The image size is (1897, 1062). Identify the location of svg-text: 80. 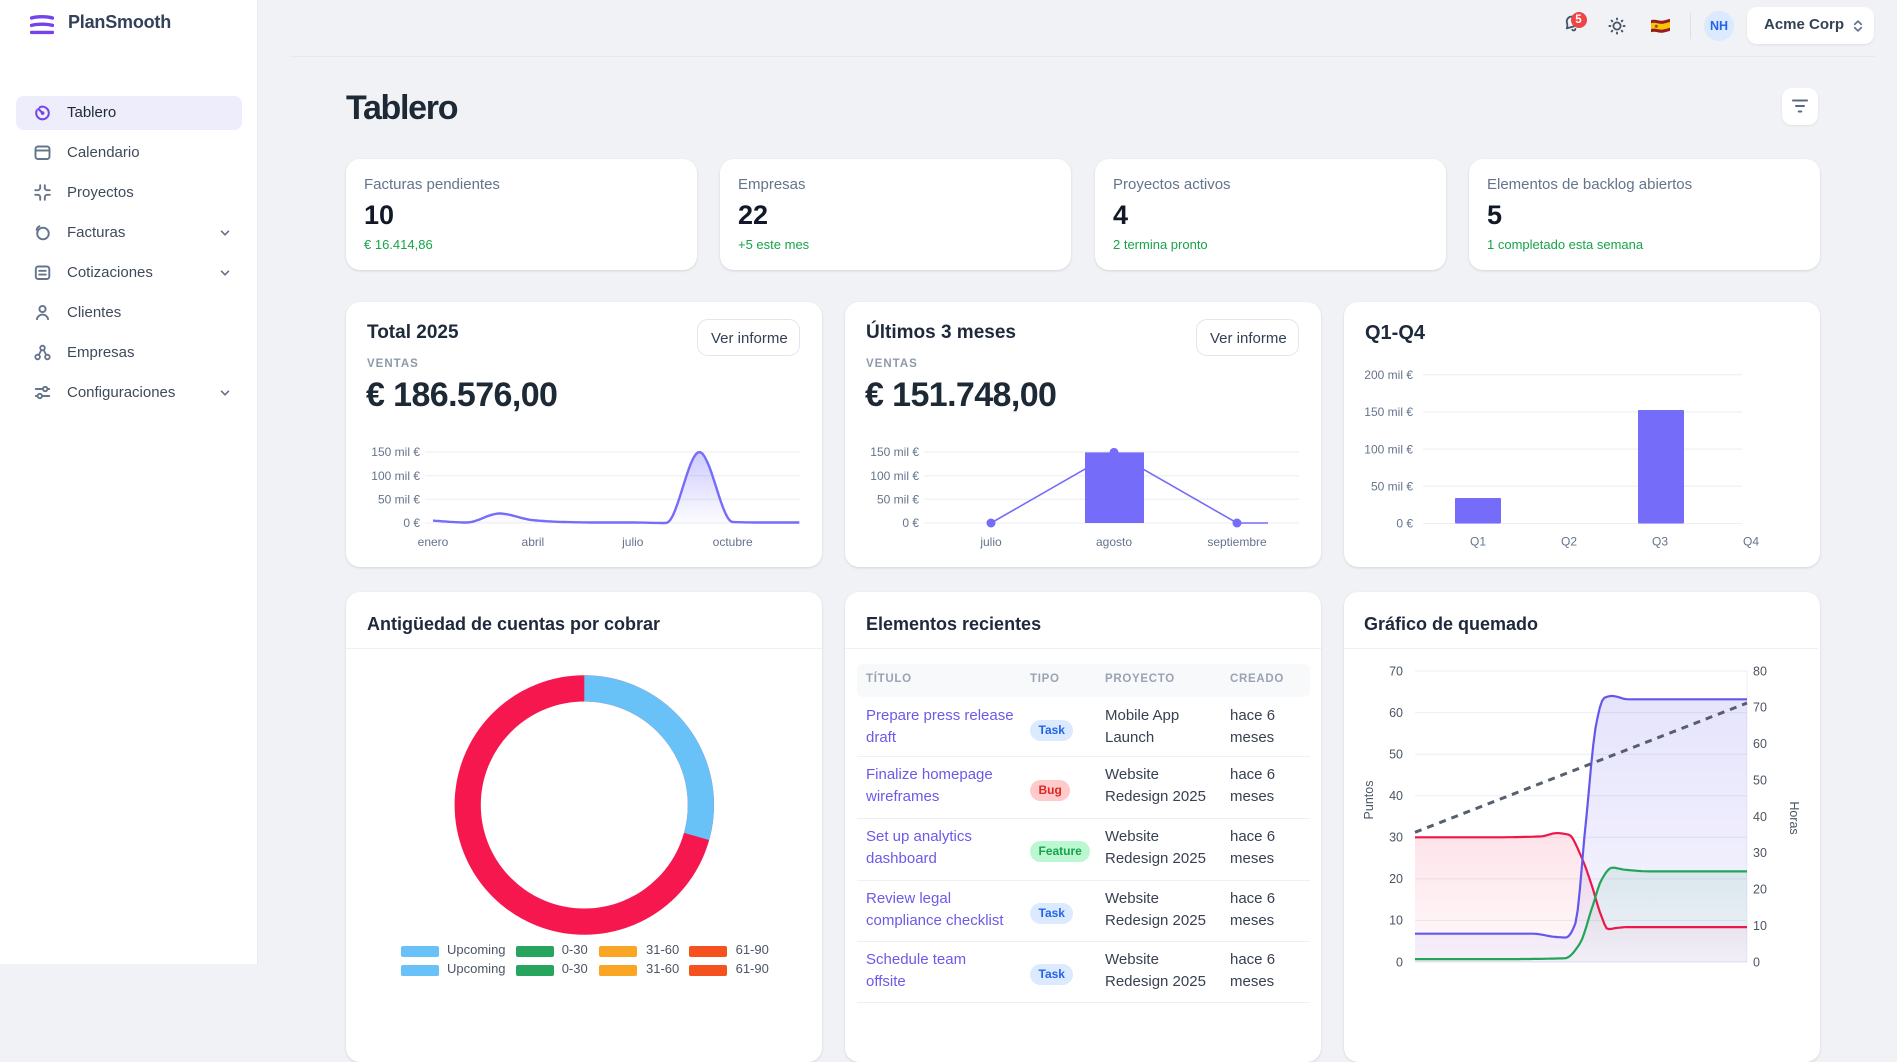
(1760, 671).